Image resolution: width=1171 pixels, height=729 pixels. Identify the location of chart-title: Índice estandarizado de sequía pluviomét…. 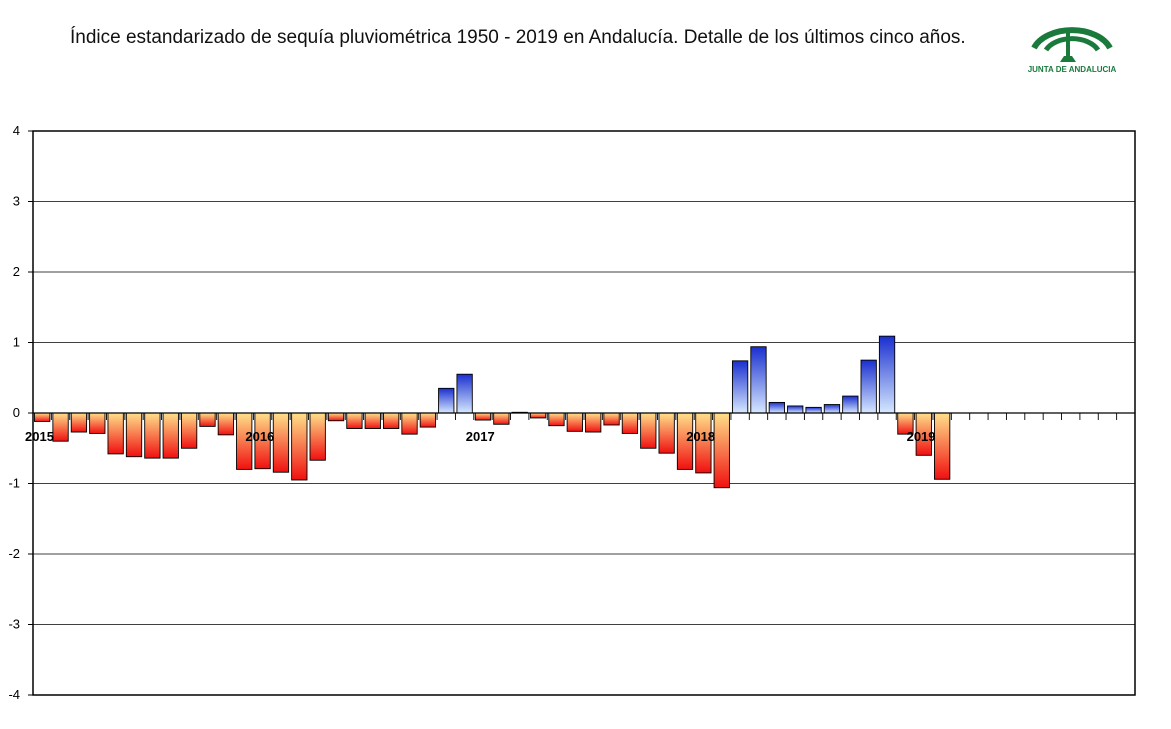
(518, 37).